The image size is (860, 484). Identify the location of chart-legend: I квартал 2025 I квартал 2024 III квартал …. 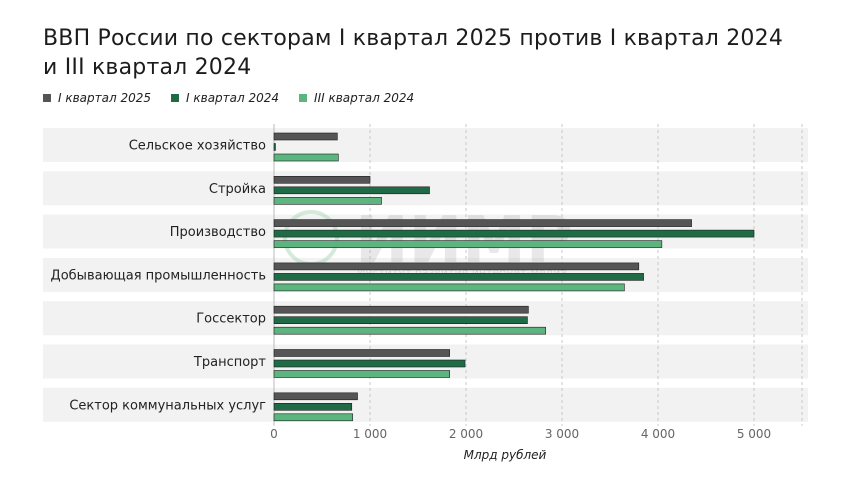
(228, 98).